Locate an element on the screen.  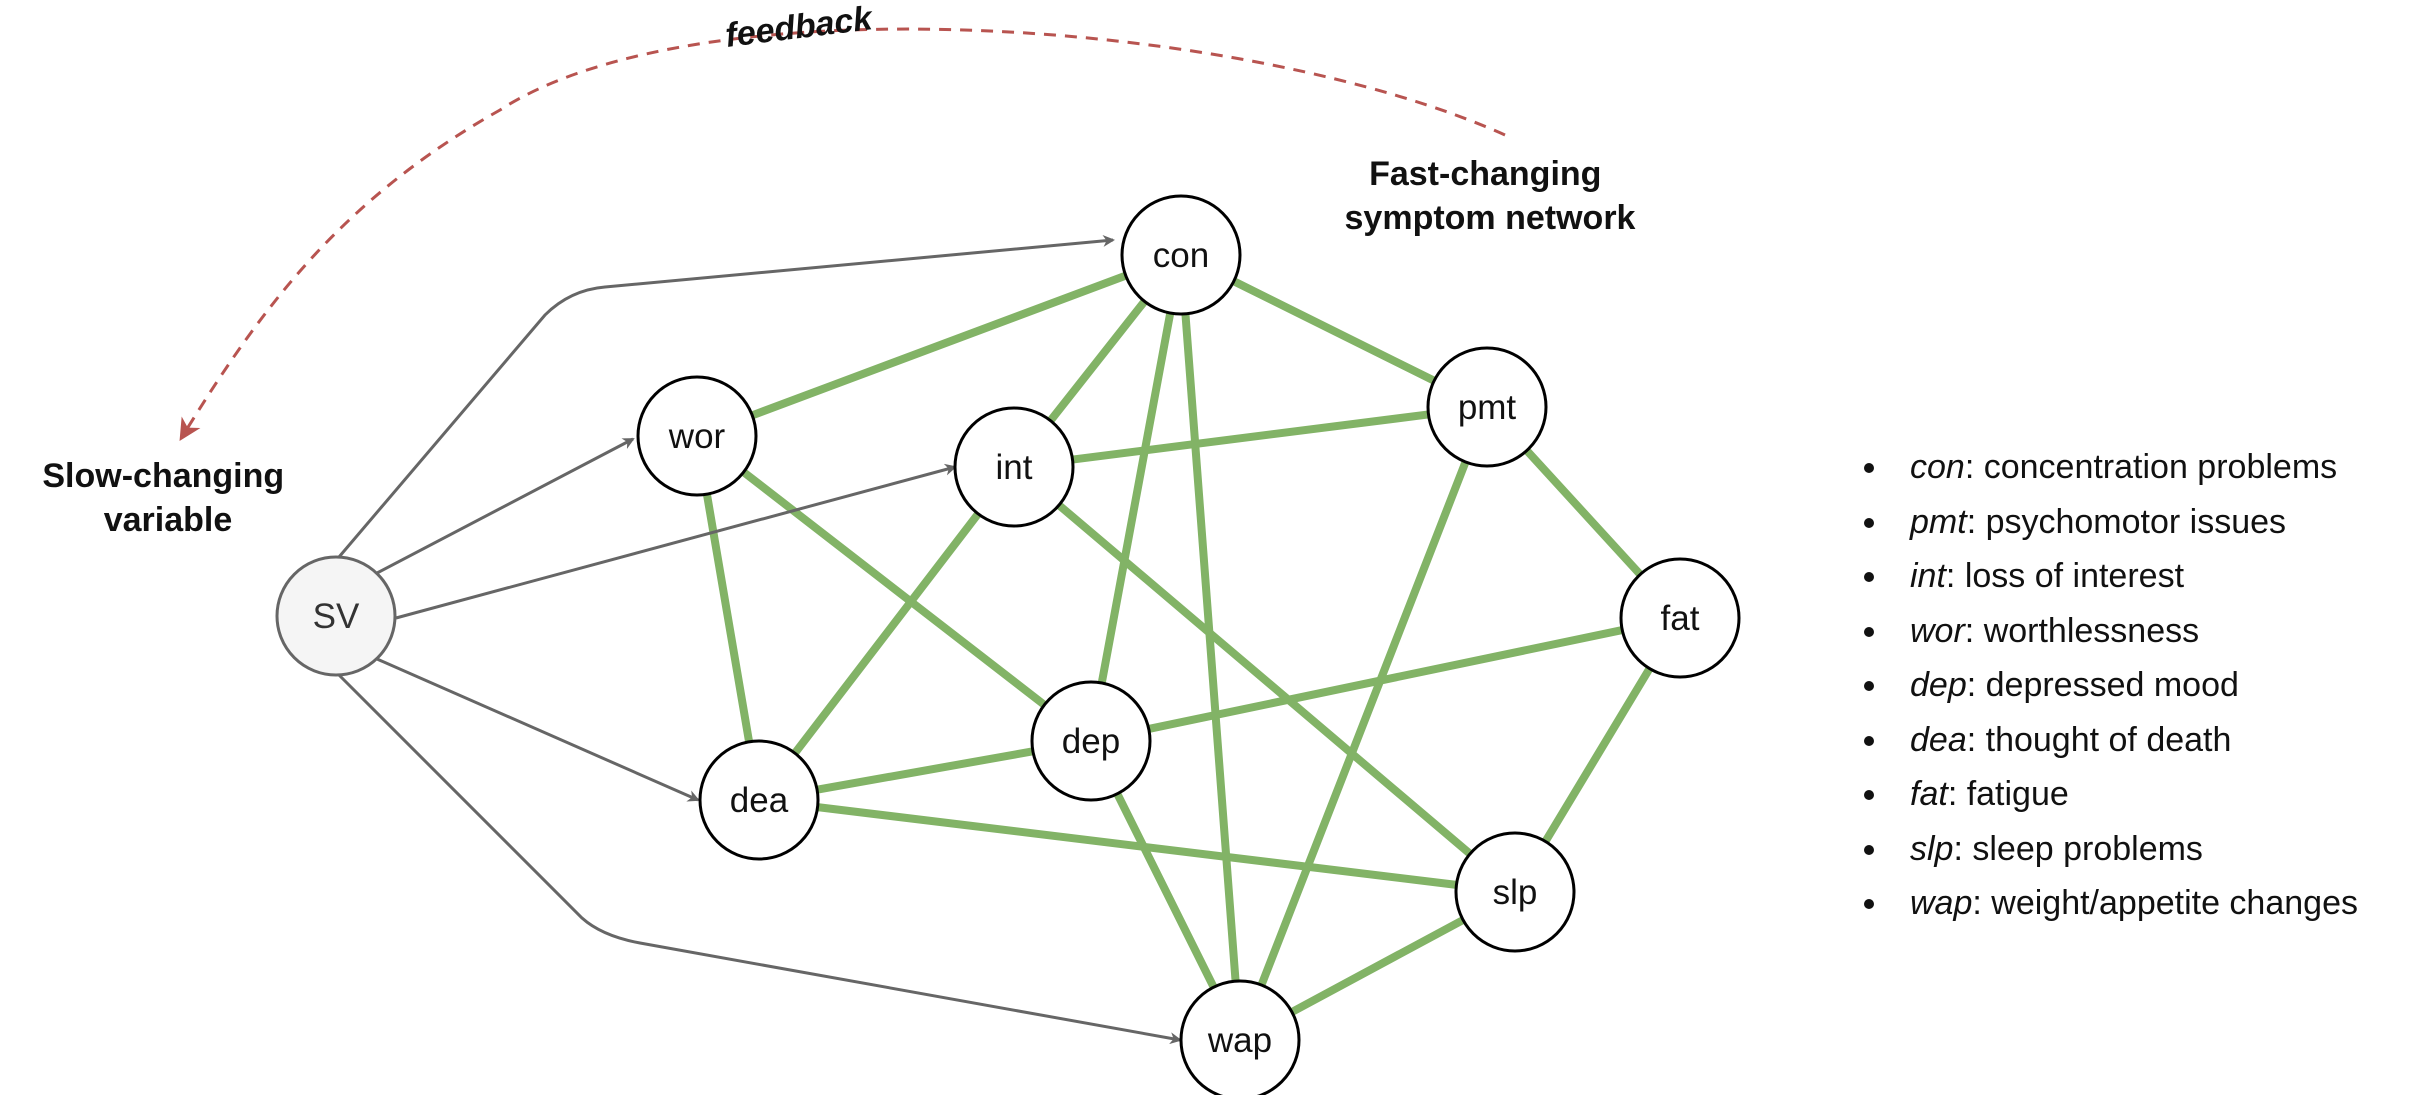
legend-abbr: wor is located at coordinates (1937, 630).